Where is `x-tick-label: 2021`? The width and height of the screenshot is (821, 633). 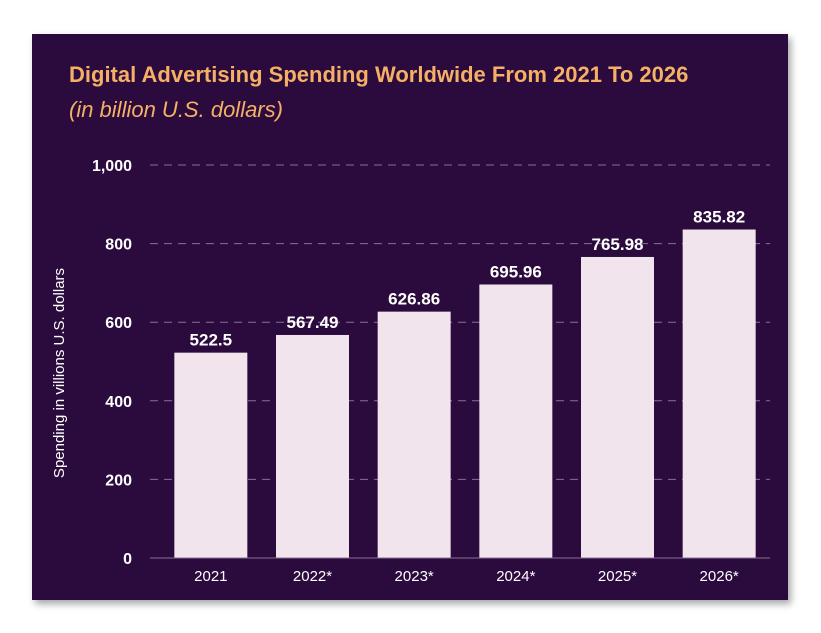 x-tick-label: 2021 is located at coordinates (210, 576).